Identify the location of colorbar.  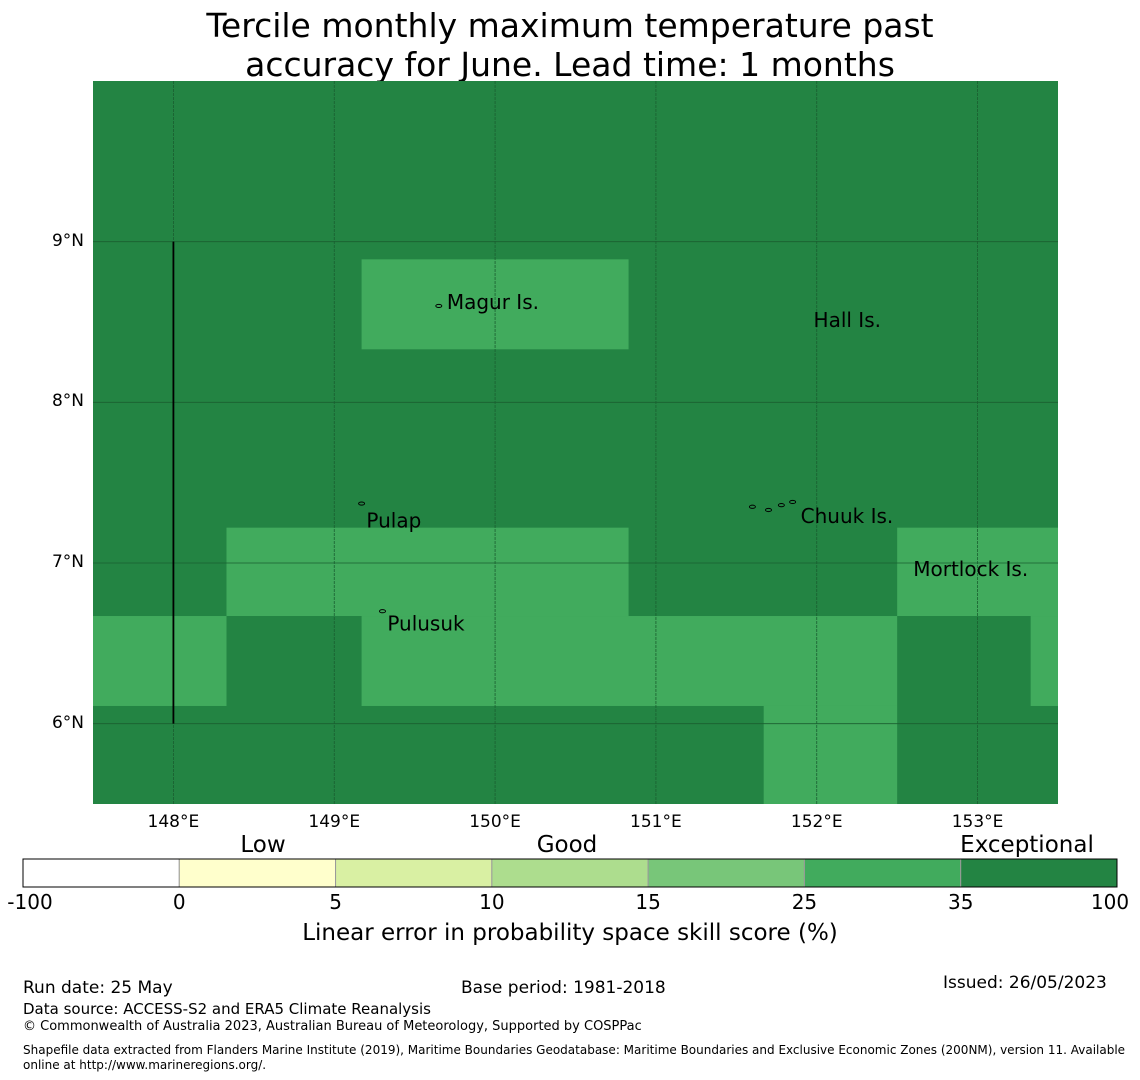
(570, 873).